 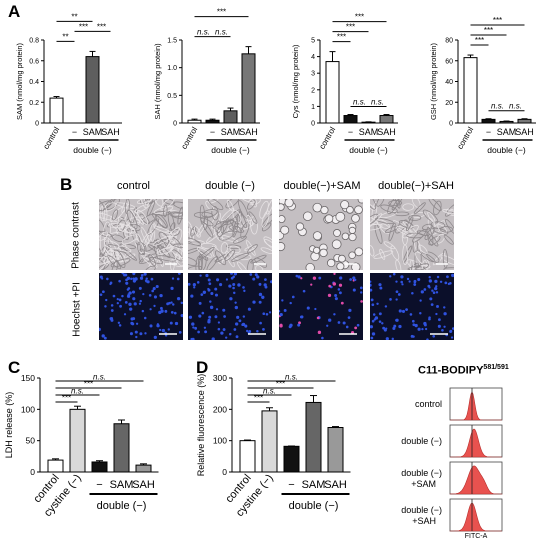 I want to click on row-label-phase: Phase contrast, so click(x=76, y=235).